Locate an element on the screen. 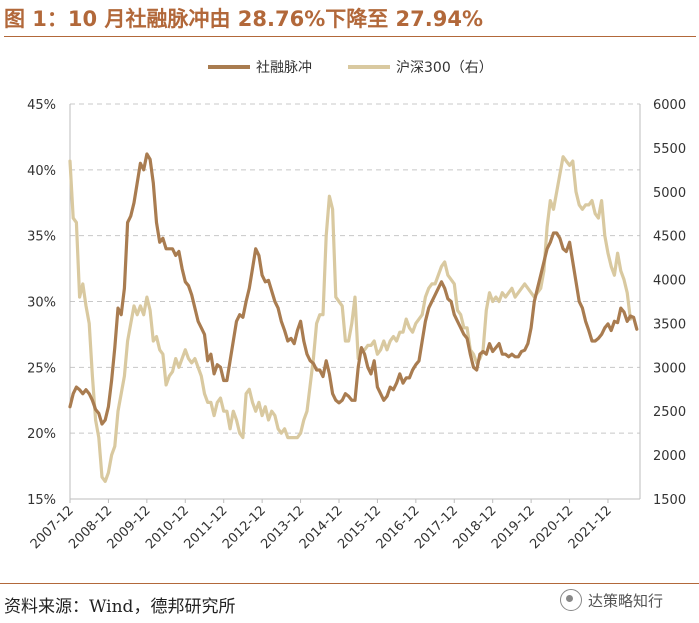 The width and height of the screenshot is (699, 623). y-right-tick-label: 2000 is located at coordinates (669, 456).